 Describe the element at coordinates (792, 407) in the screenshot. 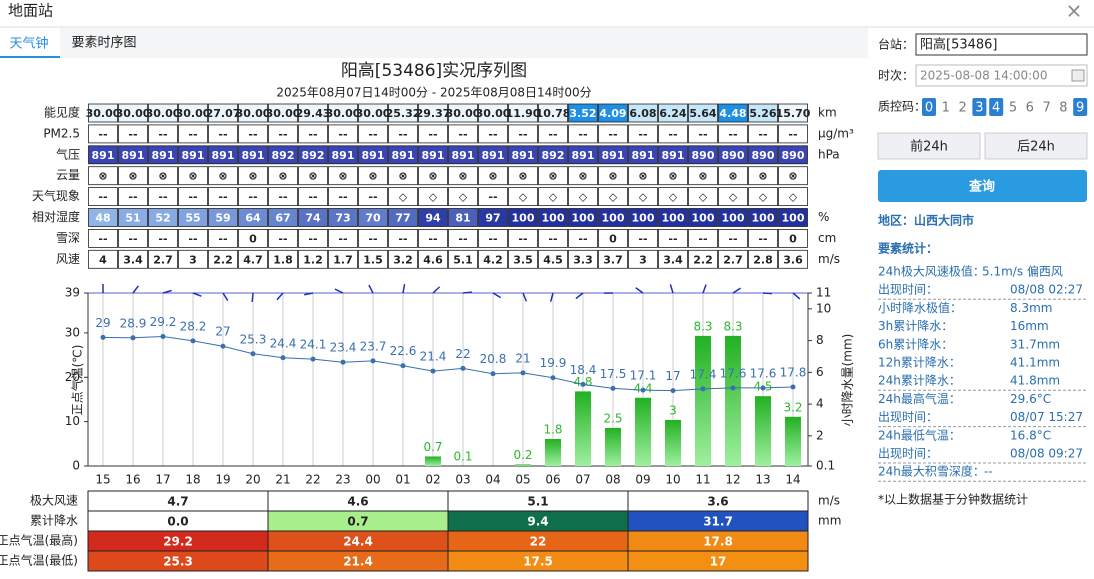

I see `bar-label: 3.2` at that location.